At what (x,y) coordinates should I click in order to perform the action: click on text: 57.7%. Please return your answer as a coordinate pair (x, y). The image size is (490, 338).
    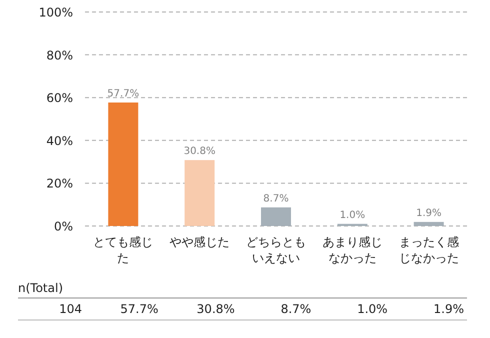
    Looking at the image, I should click on (123, 94).